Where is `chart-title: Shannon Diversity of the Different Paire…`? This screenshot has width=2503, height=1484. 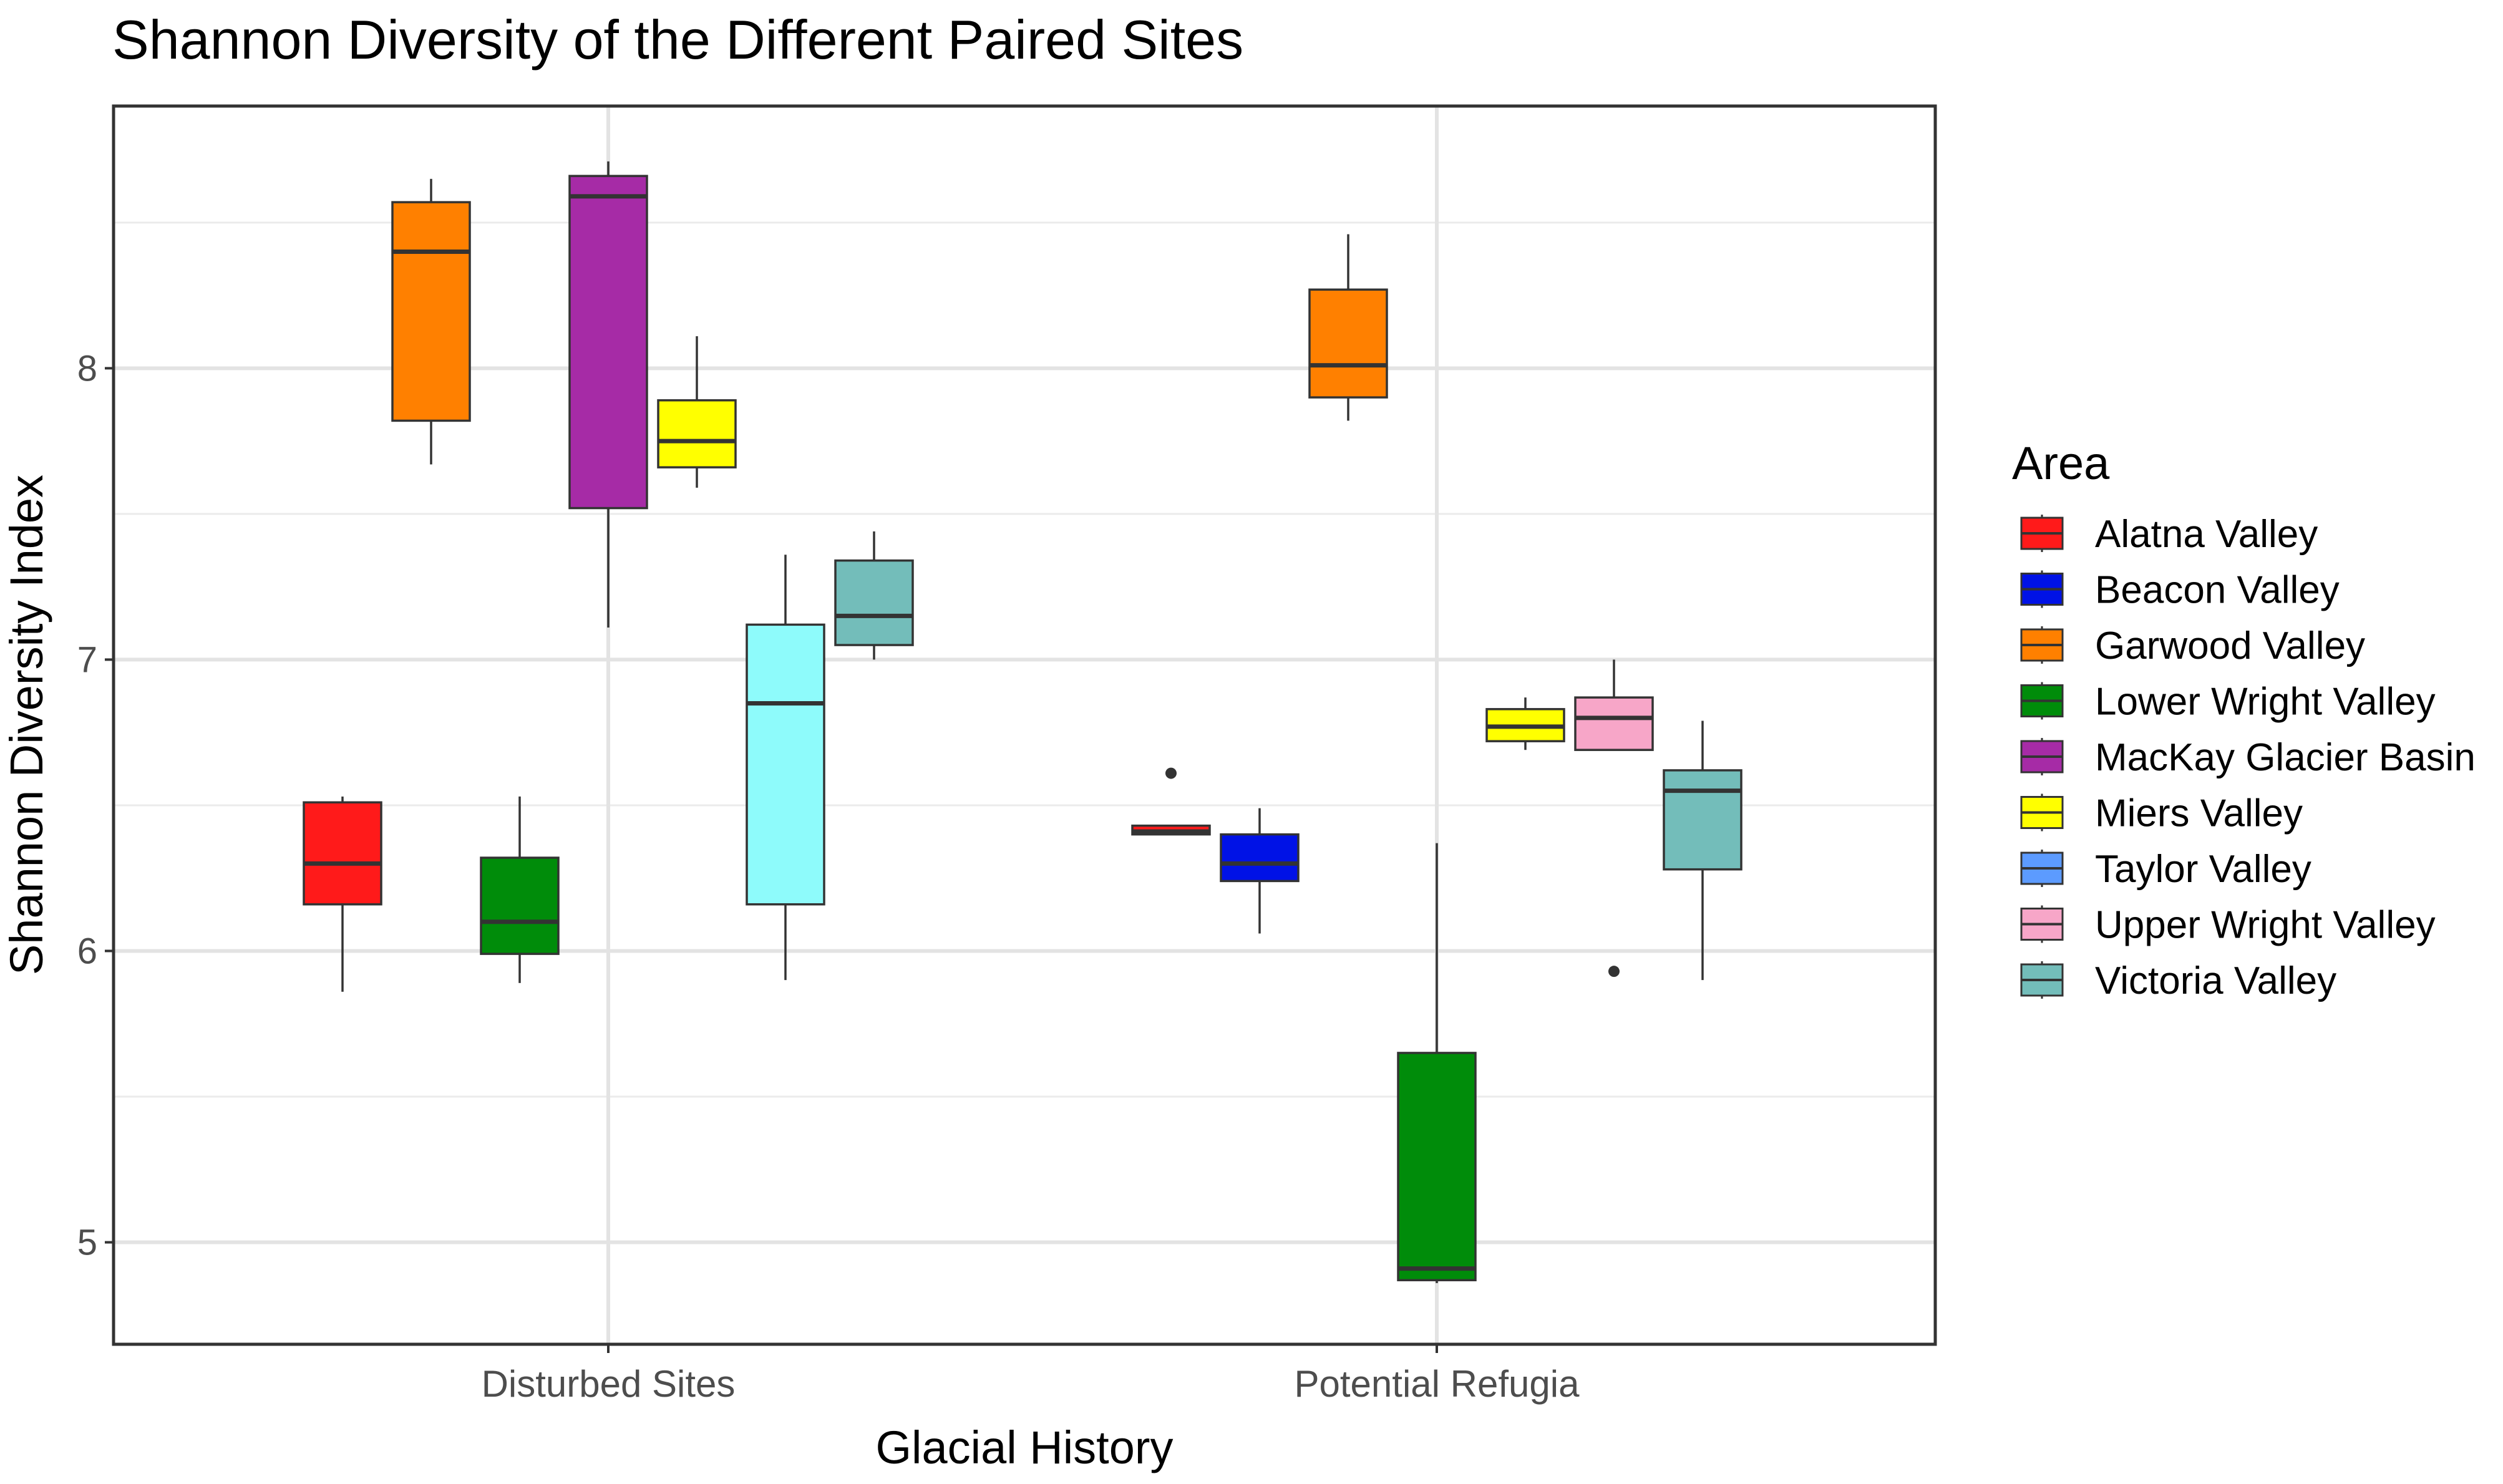
chart-title: Shannon Diversity of the Different Paire… is located at coordinates (677, 39).